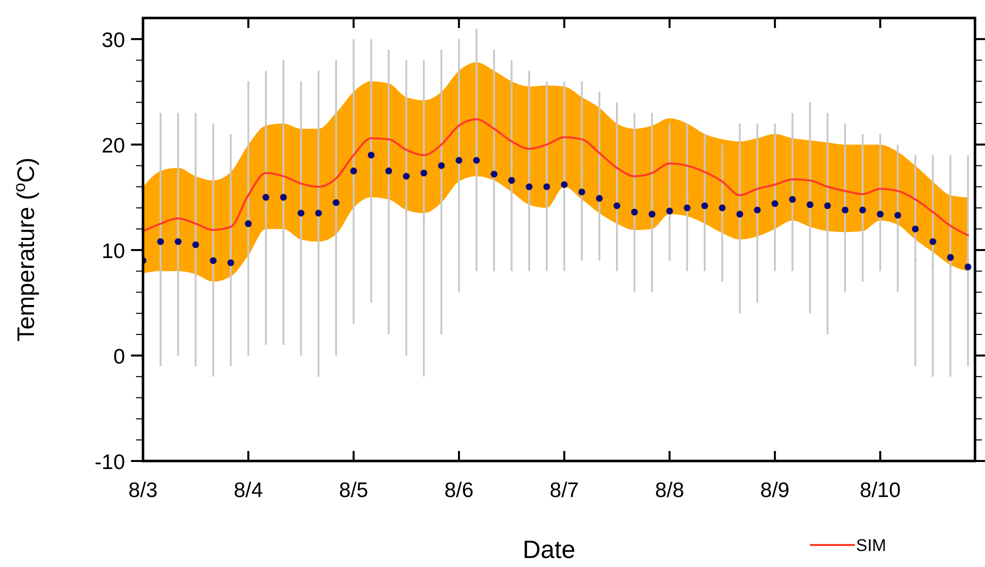  I want to click on y-tick-label: -10, so click(109, 462).